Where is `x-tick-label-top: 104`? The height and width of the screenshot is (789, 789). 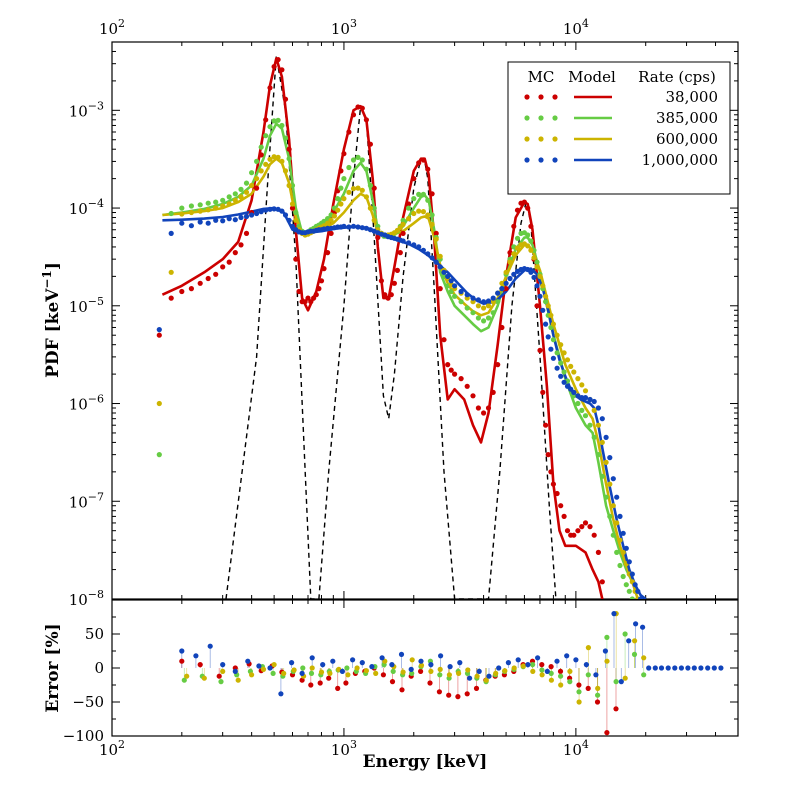 x-tick-label-top: 104 is located at coordinates (576, 27).